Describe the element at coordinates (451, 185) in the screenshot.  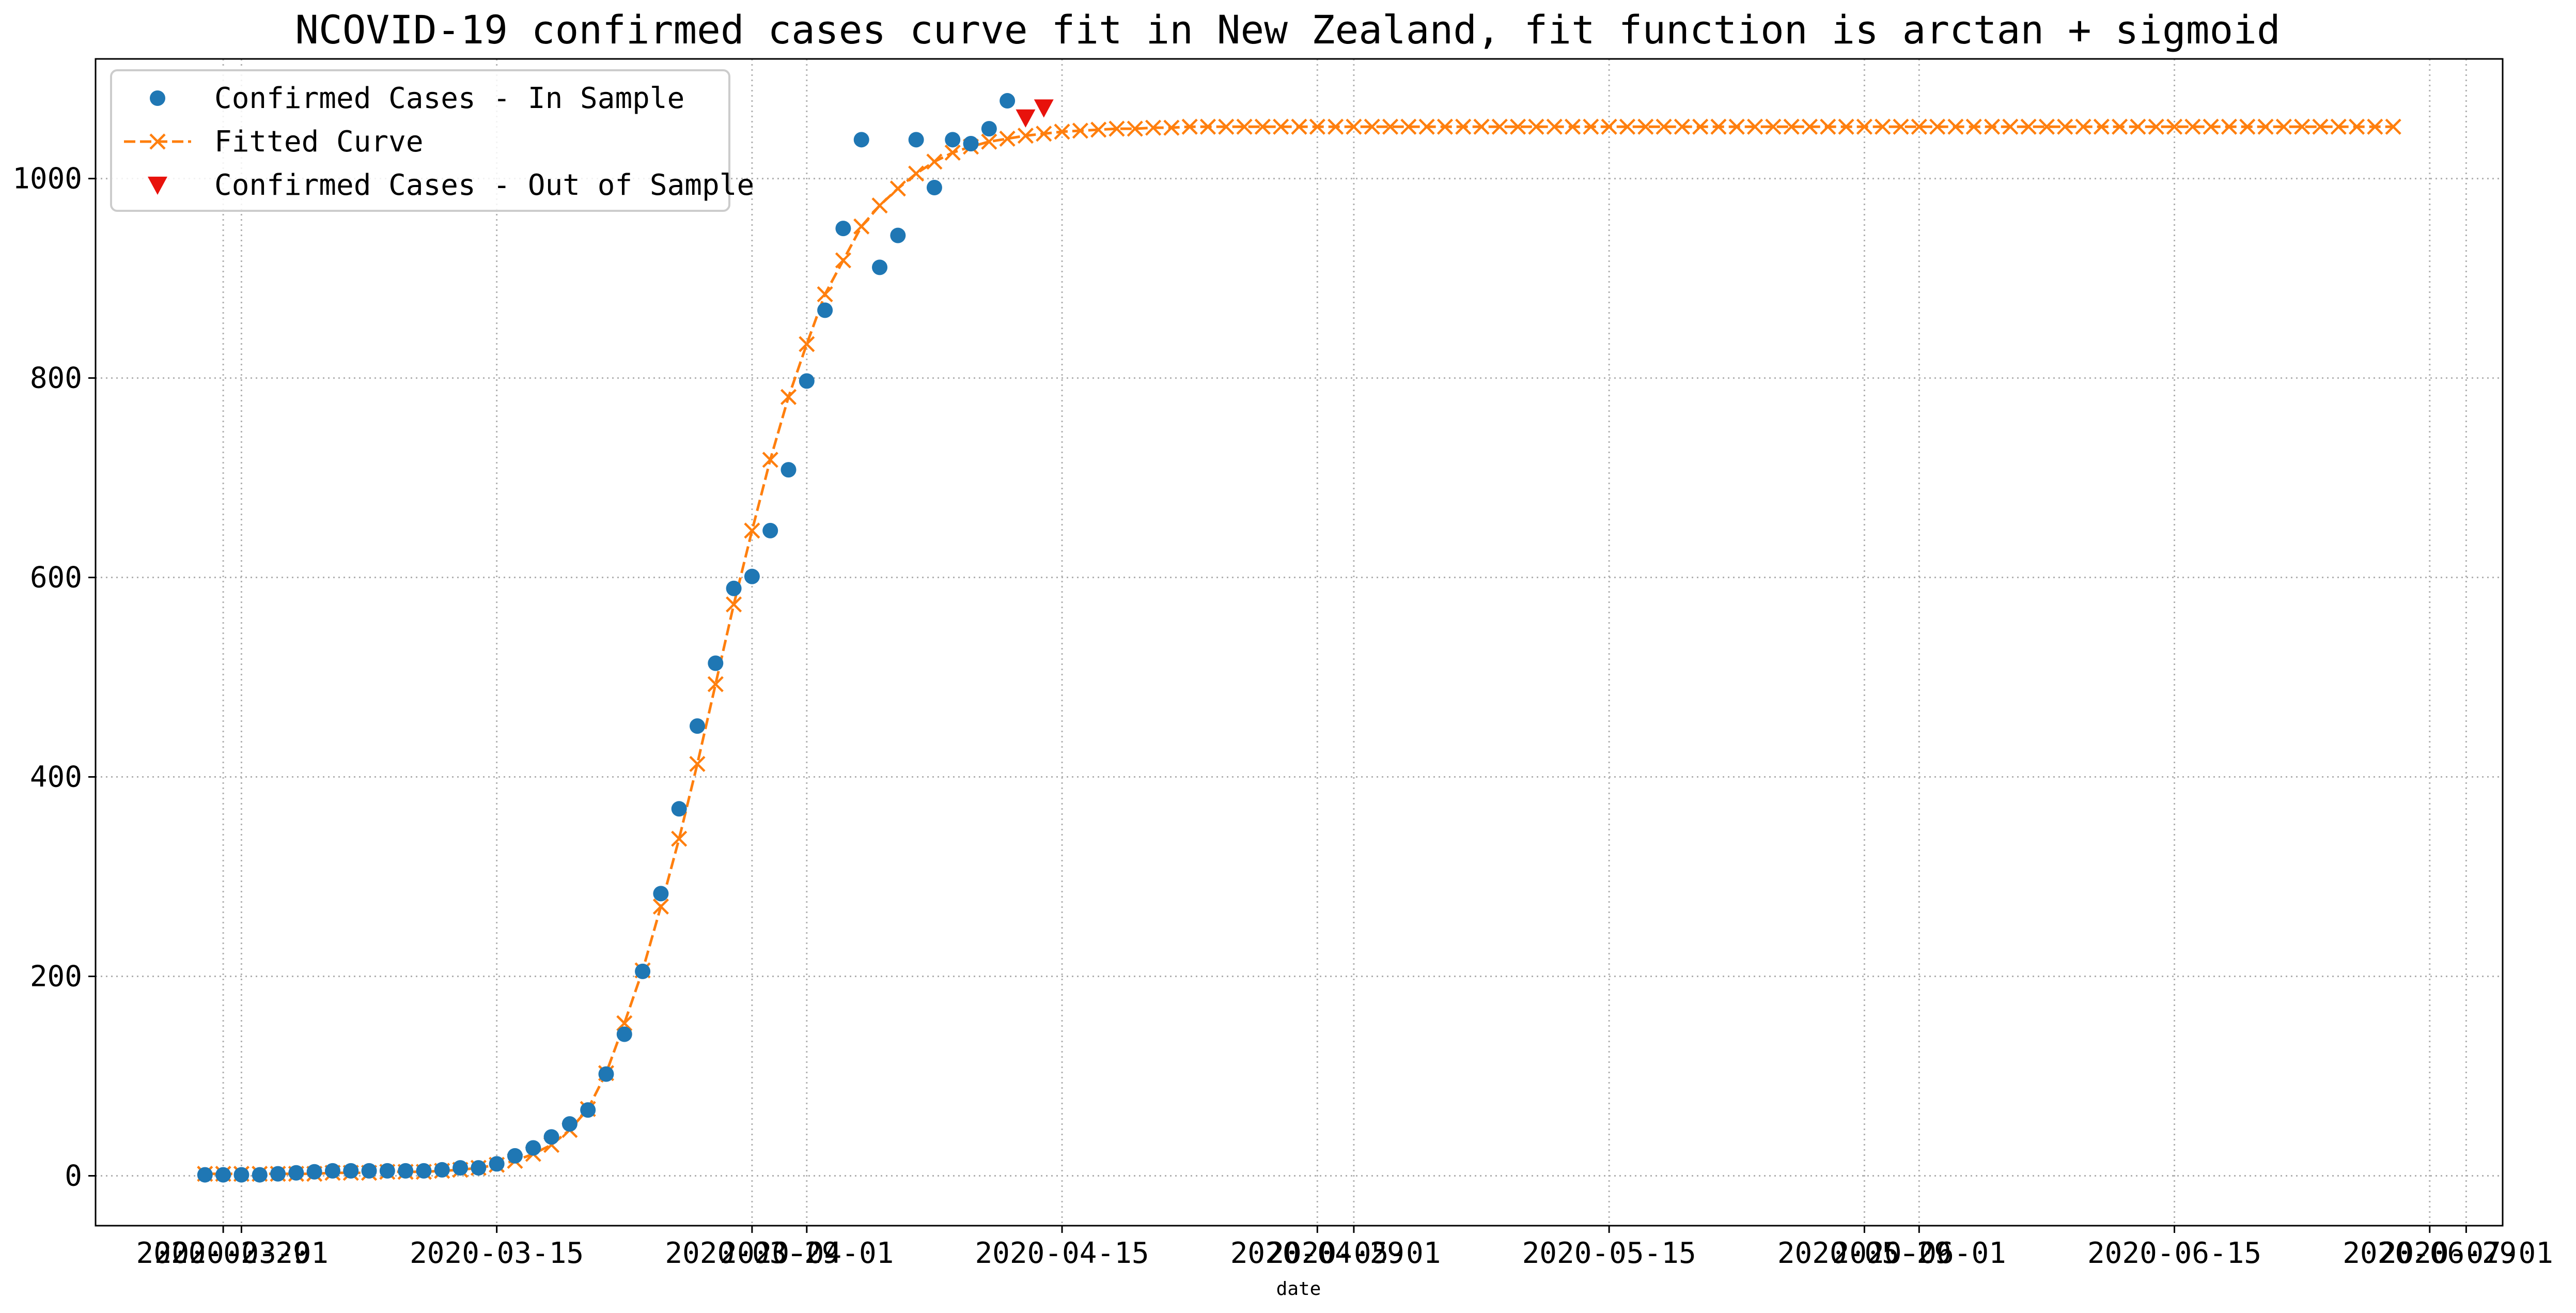
I see `legend-item: Confirmed Cases - Out of Sample` at that location.